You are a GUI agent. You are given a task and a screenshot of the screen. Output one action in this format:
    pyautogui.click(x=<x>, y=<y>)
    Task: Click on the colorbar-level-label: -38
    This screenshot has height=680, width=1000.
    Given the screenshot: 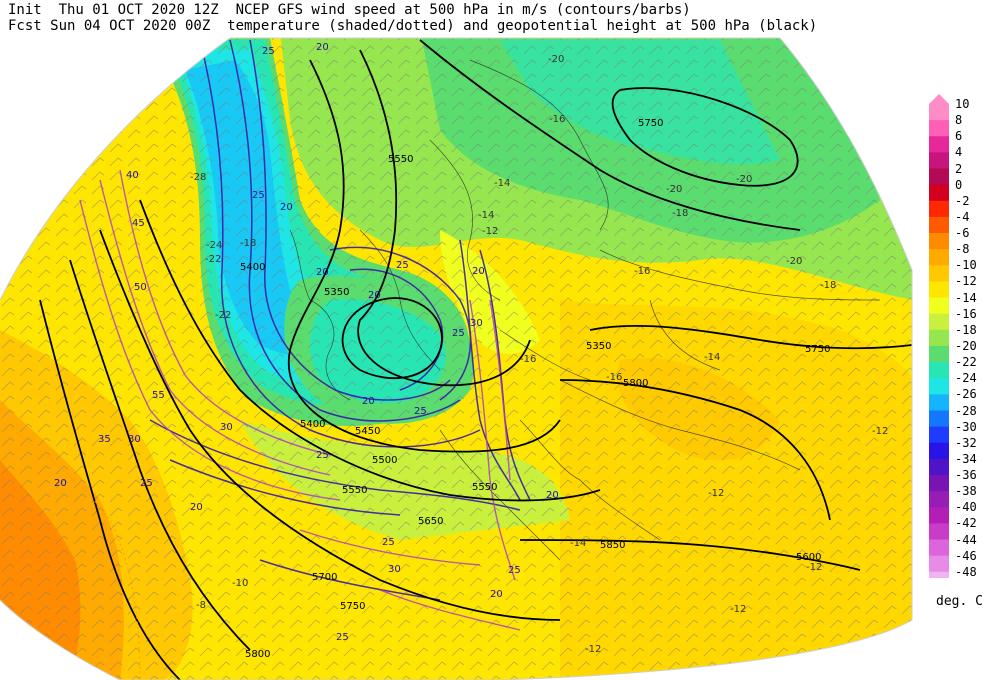 What is the action you would take?
    pyautogui.click(x=966, y=491)
    